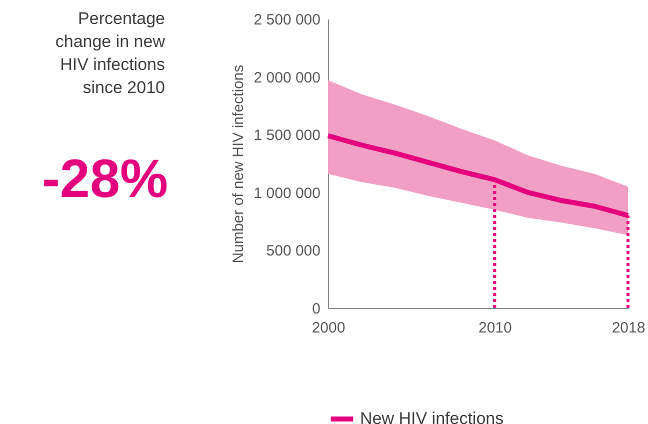 Image resolution: width=648 pixels, height=424 pixels. What do you see at coordinates (238, 164) in the screenshot?
I see `y-axis-title: Number of new HIV infections` at bounding box center [238, 164].